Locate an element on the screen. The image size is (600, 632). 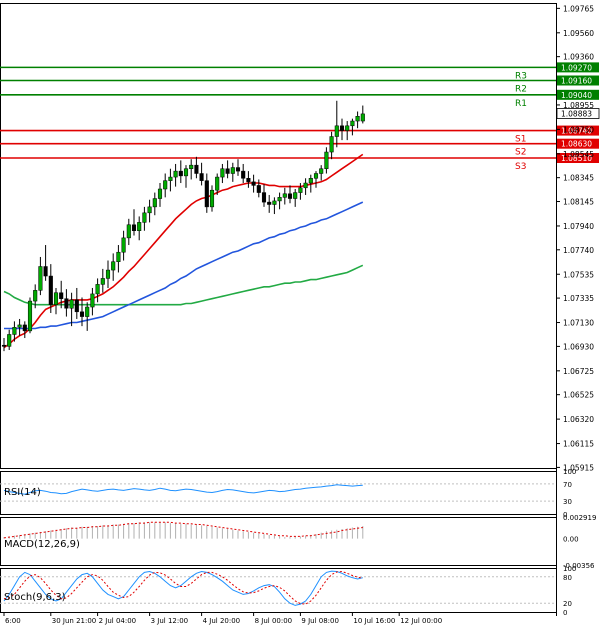
stoch-tick-label: 80 is located at coordinates (567, 578).